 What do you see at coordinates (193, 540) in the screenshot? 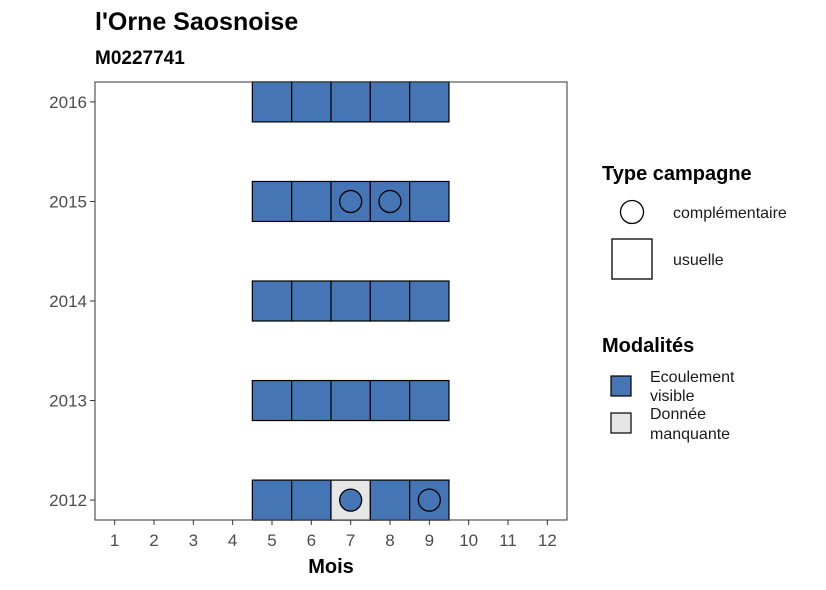
I see `x-tick-label: 3` at bounding box center [193, 540].